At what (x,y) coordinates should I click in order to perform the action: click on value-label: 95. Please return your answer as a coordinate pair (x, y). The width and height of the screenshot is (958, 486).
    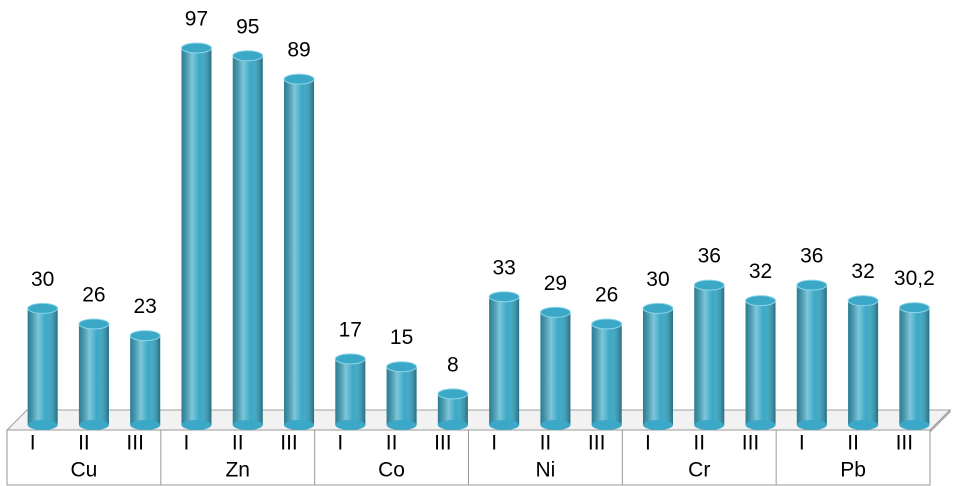
    Looking at the image, I should click on (247, 26).